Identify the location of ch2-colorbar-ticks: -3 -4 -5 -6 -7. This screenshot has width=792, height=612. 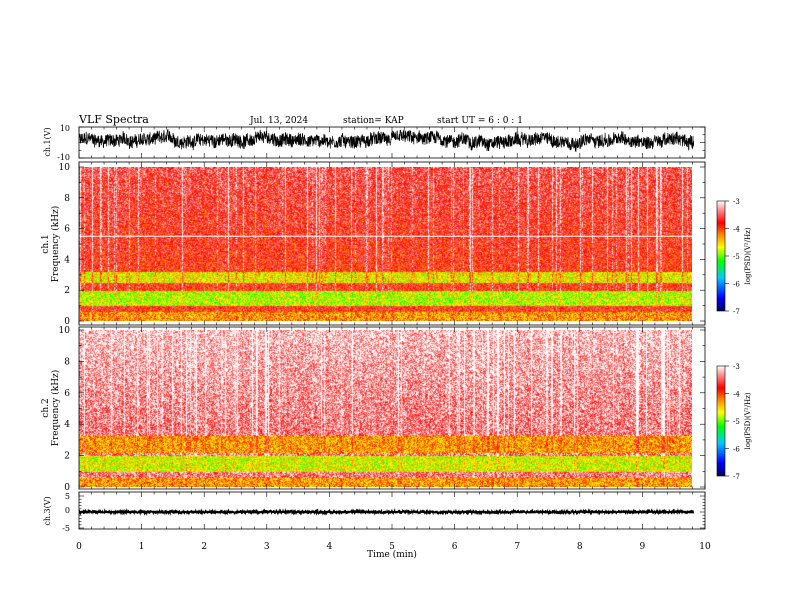
(732, 422).